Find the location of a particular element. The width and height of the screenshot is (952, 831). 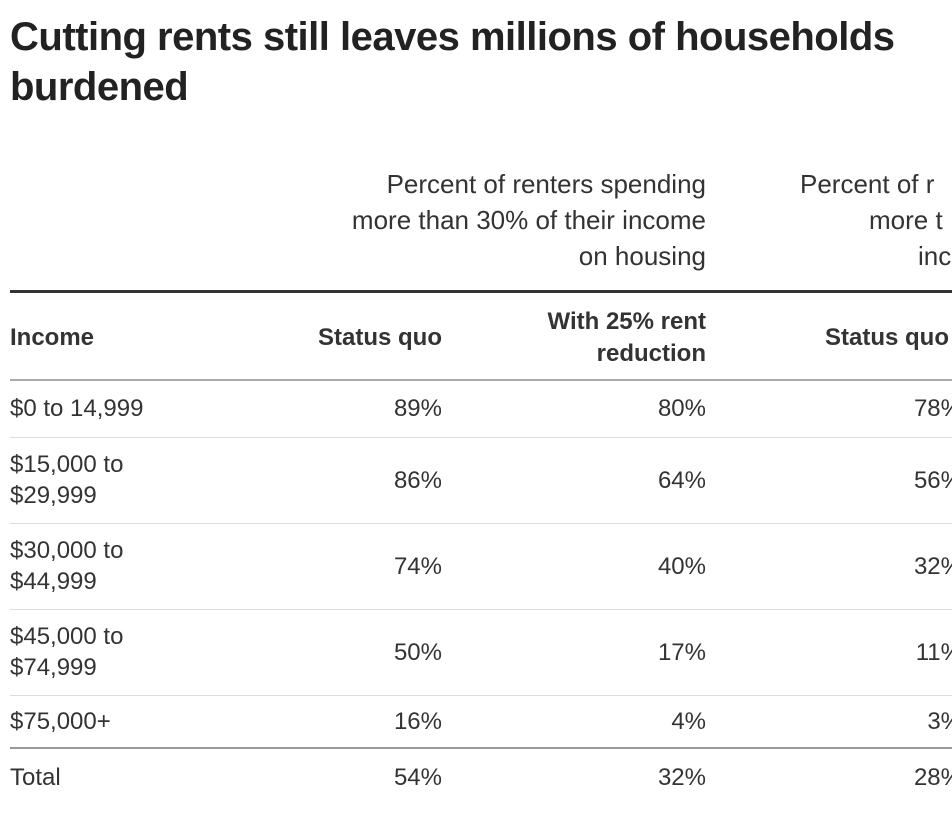

group-header: Percent of renters spending is located at coordinates (546, 184).